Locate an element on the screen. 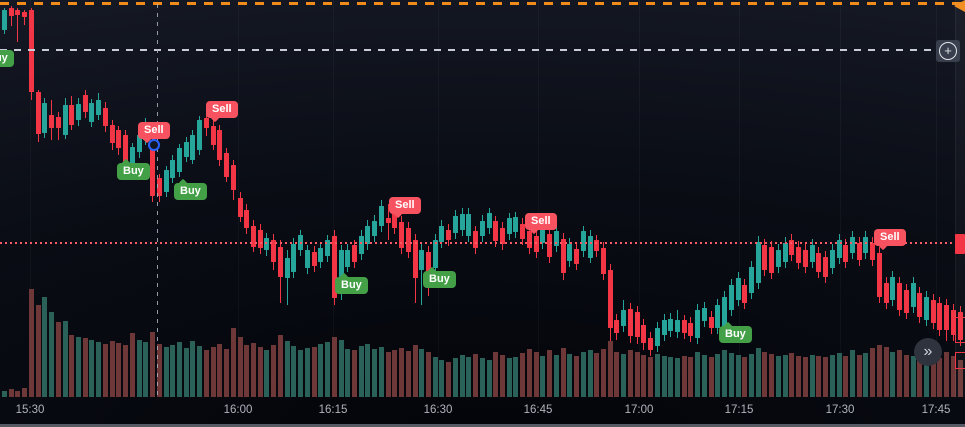 This screenshot has width=965, height=427. signal-point-marker is located at coordinates (154, 145).